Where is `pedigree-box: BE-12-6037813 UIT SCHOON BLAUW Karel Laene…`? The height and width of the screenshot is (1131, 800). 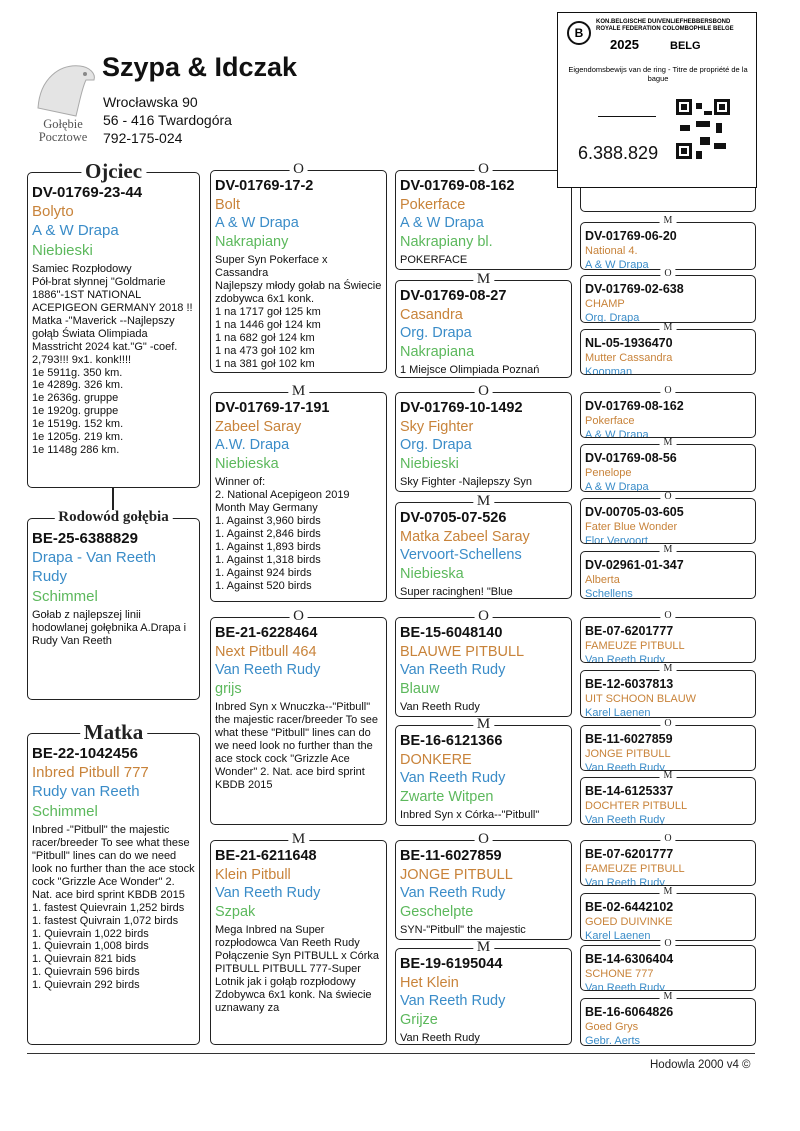 pedigree-box: BE-12-6037813 UIT SCHOON BLAUW Karel Laene… is located at coordinates (668, 694).